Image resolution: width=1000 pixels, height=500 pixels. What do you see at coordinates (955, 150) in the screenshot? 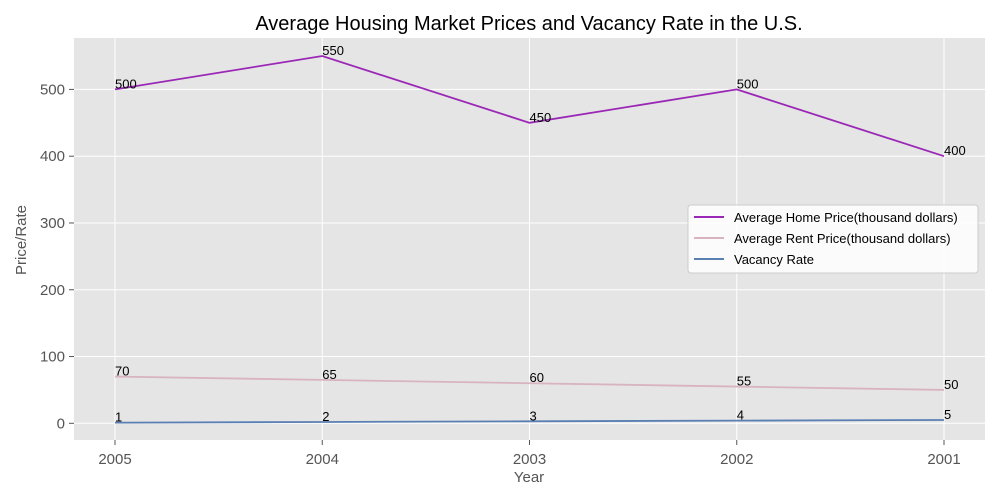
I see `data-label: 400` at bounding box center [955, 150].